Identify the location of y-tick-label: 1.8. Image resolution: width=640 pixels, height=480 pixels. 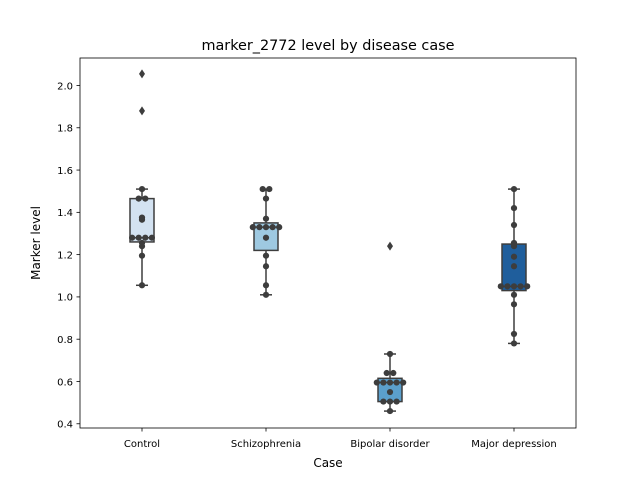
(65, 129).